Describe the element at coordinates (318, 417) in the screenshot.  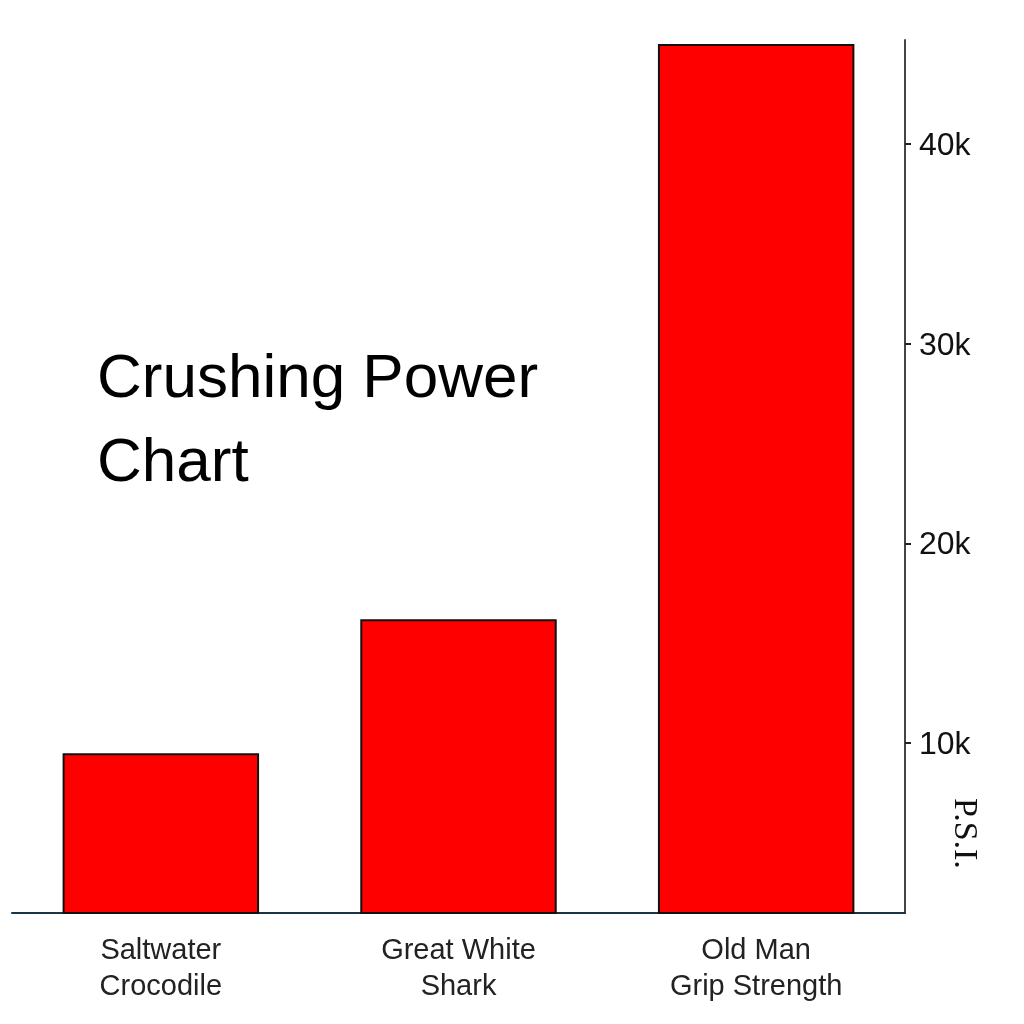
I see `text: Crushing Power Chart` at that location.